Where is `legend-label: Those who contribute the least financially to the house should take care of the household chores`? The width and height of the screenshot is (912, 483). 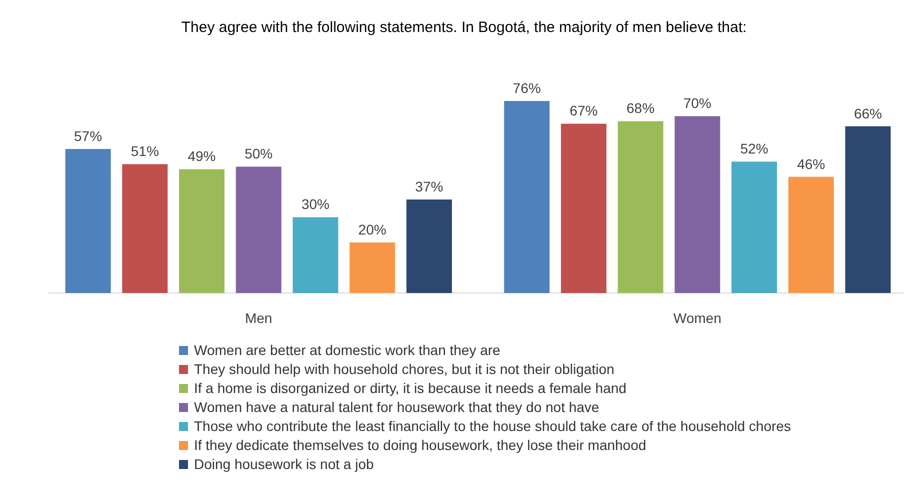
legend-label: Those who contribute the least financially to the house should take care of the household chores is located at coordinates (492, 426).